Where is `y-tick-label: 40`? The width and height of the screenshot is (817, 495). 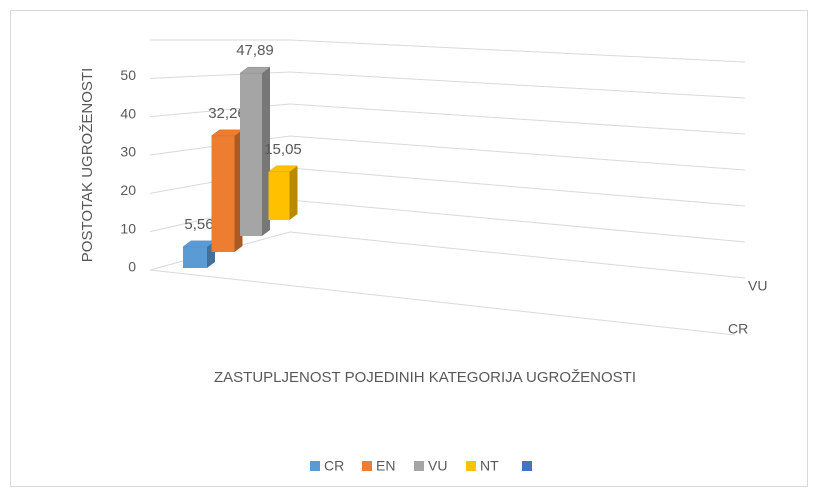
y-tick-label: 40 is located at coordinates (128, 113).